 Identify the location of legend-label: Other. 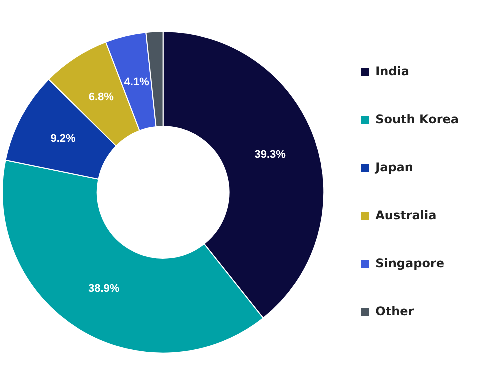
(395, 311).